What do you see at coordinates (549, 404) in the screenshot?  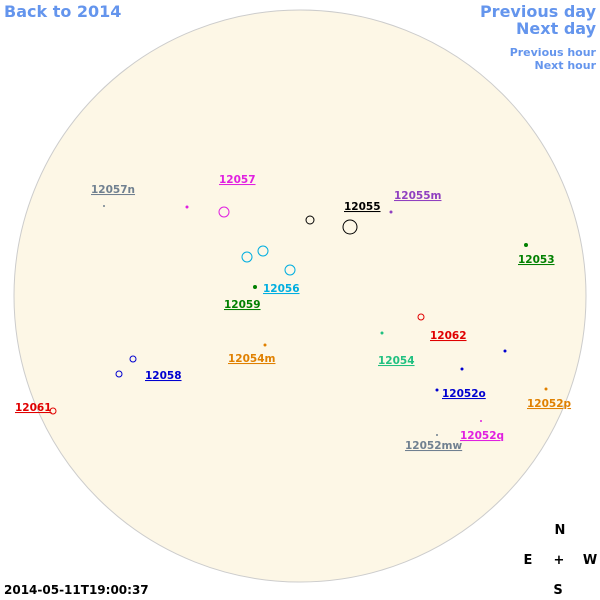 I see `region-label: 12052p` at bounding box center [549, 404].